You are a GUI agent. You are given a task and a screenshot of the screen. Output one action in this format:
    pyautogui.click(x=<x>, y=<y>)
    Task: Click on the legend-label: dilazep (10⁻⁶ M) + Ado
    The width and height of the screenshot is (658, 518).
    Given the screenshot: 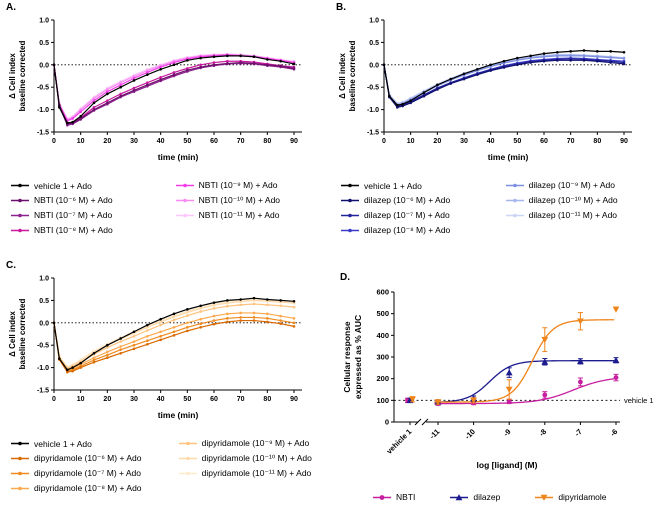 What is the action you would take?
    pyautogui.click(x=407, y=200)
    